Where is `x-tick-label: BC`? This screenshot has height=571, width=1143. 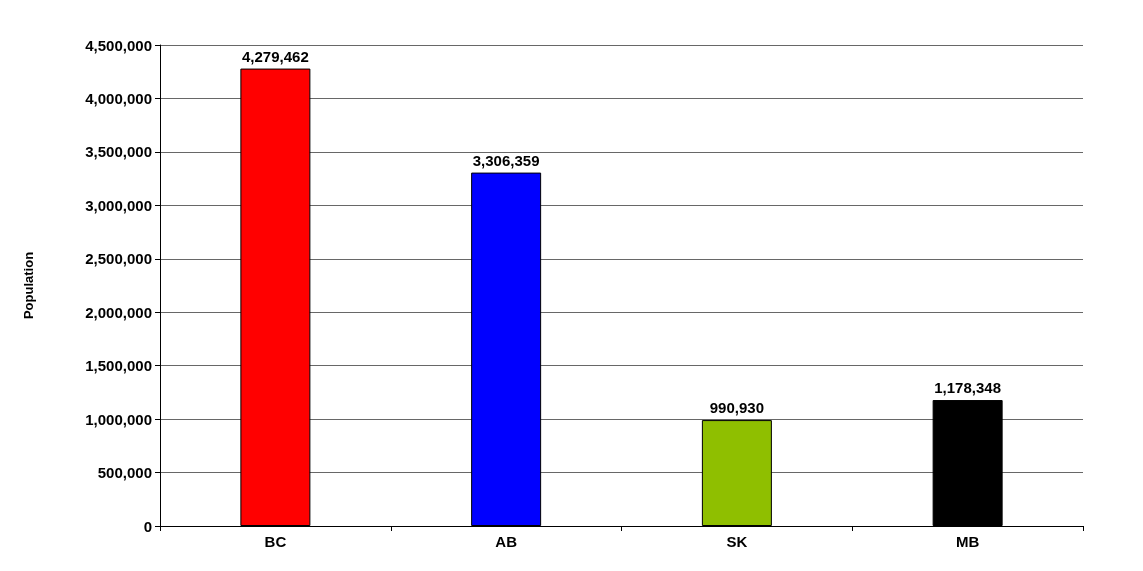 x-tick-label: BC is located at coordinates (275, 541).